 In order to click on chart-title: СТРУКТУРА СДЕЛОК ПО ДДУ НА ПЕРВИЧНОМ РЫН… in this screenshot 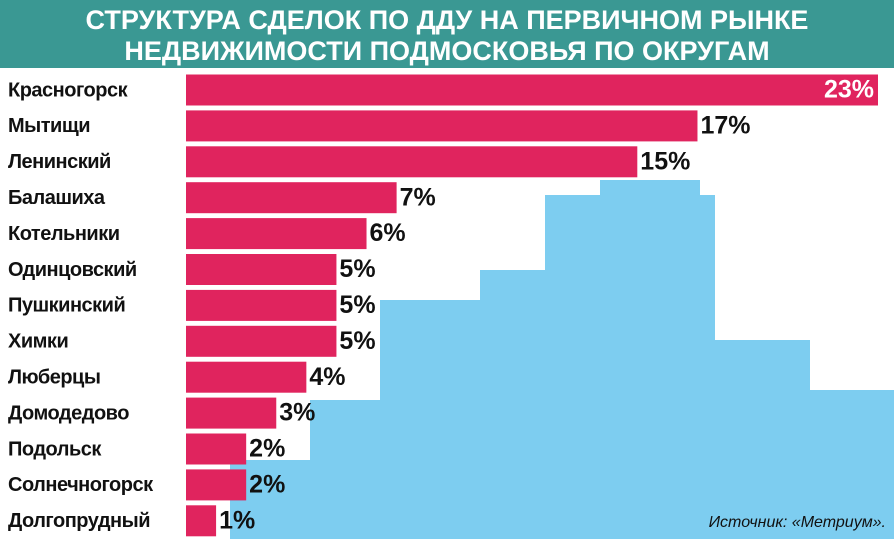, I will do `click(447, 20)`.